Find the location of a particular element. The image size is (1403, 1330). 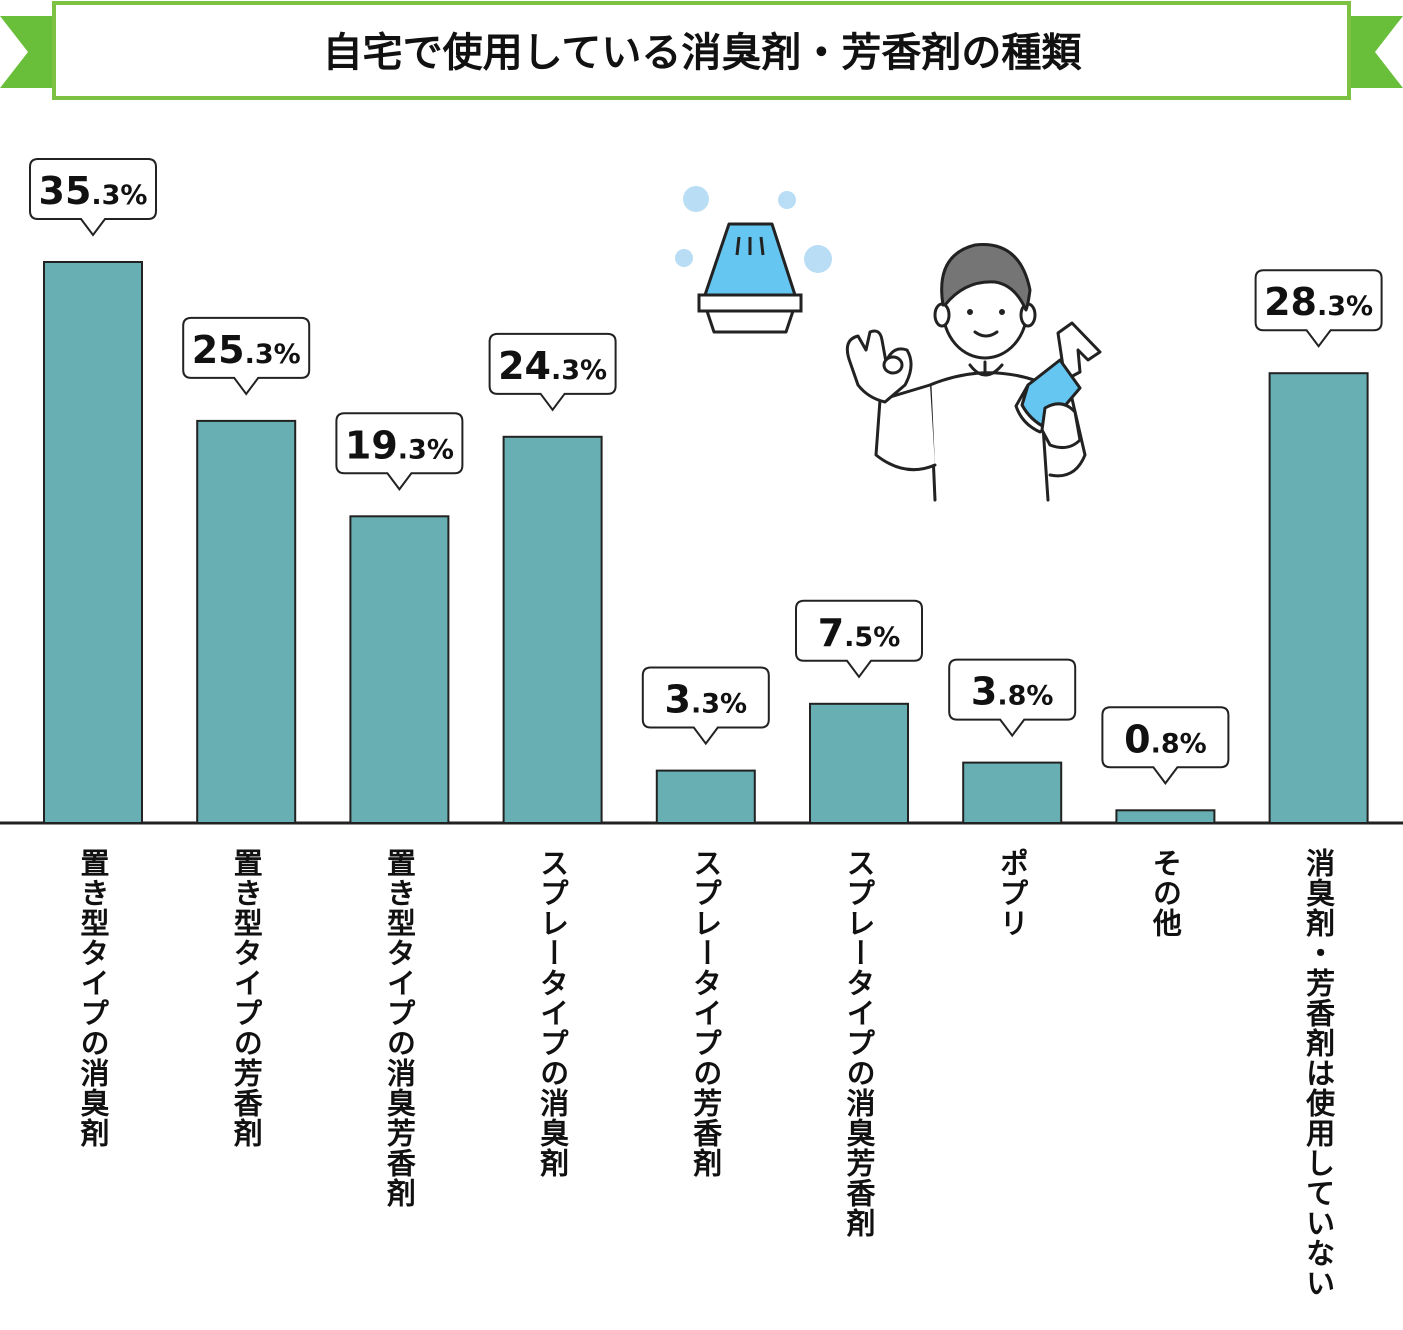

category-label-8: その他 is located at coordinates (1165, 893).